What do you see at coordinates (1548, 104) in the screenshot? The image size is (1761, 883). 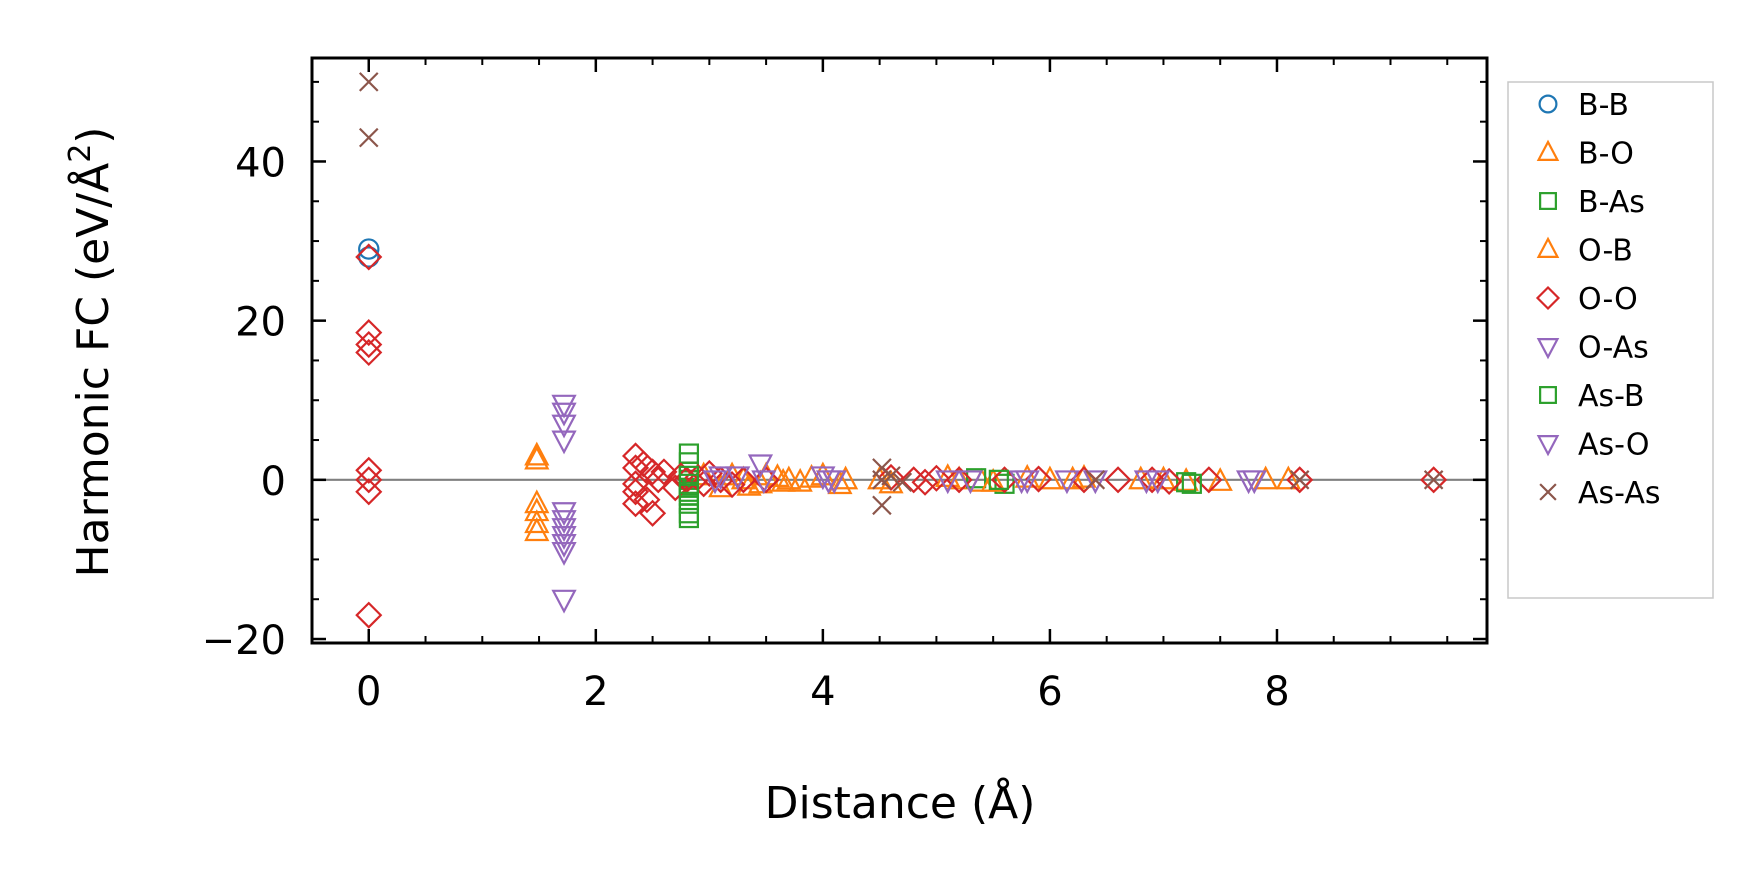 I see `legend-marker-b-b` at bounding box center [1548, 104].